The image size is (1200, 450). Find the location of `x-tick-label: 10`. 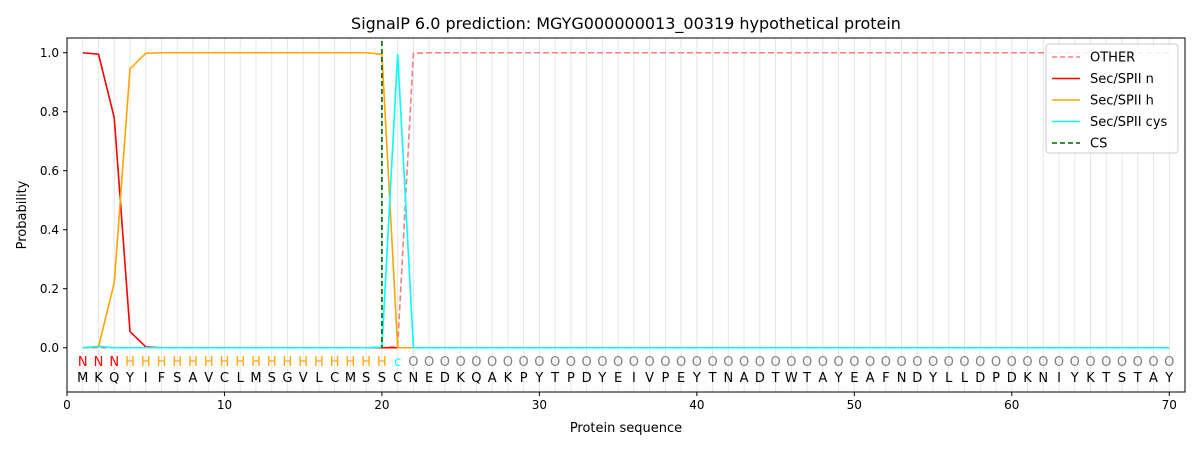

x-tick-label: 10 is located at coordinates (224, 405).